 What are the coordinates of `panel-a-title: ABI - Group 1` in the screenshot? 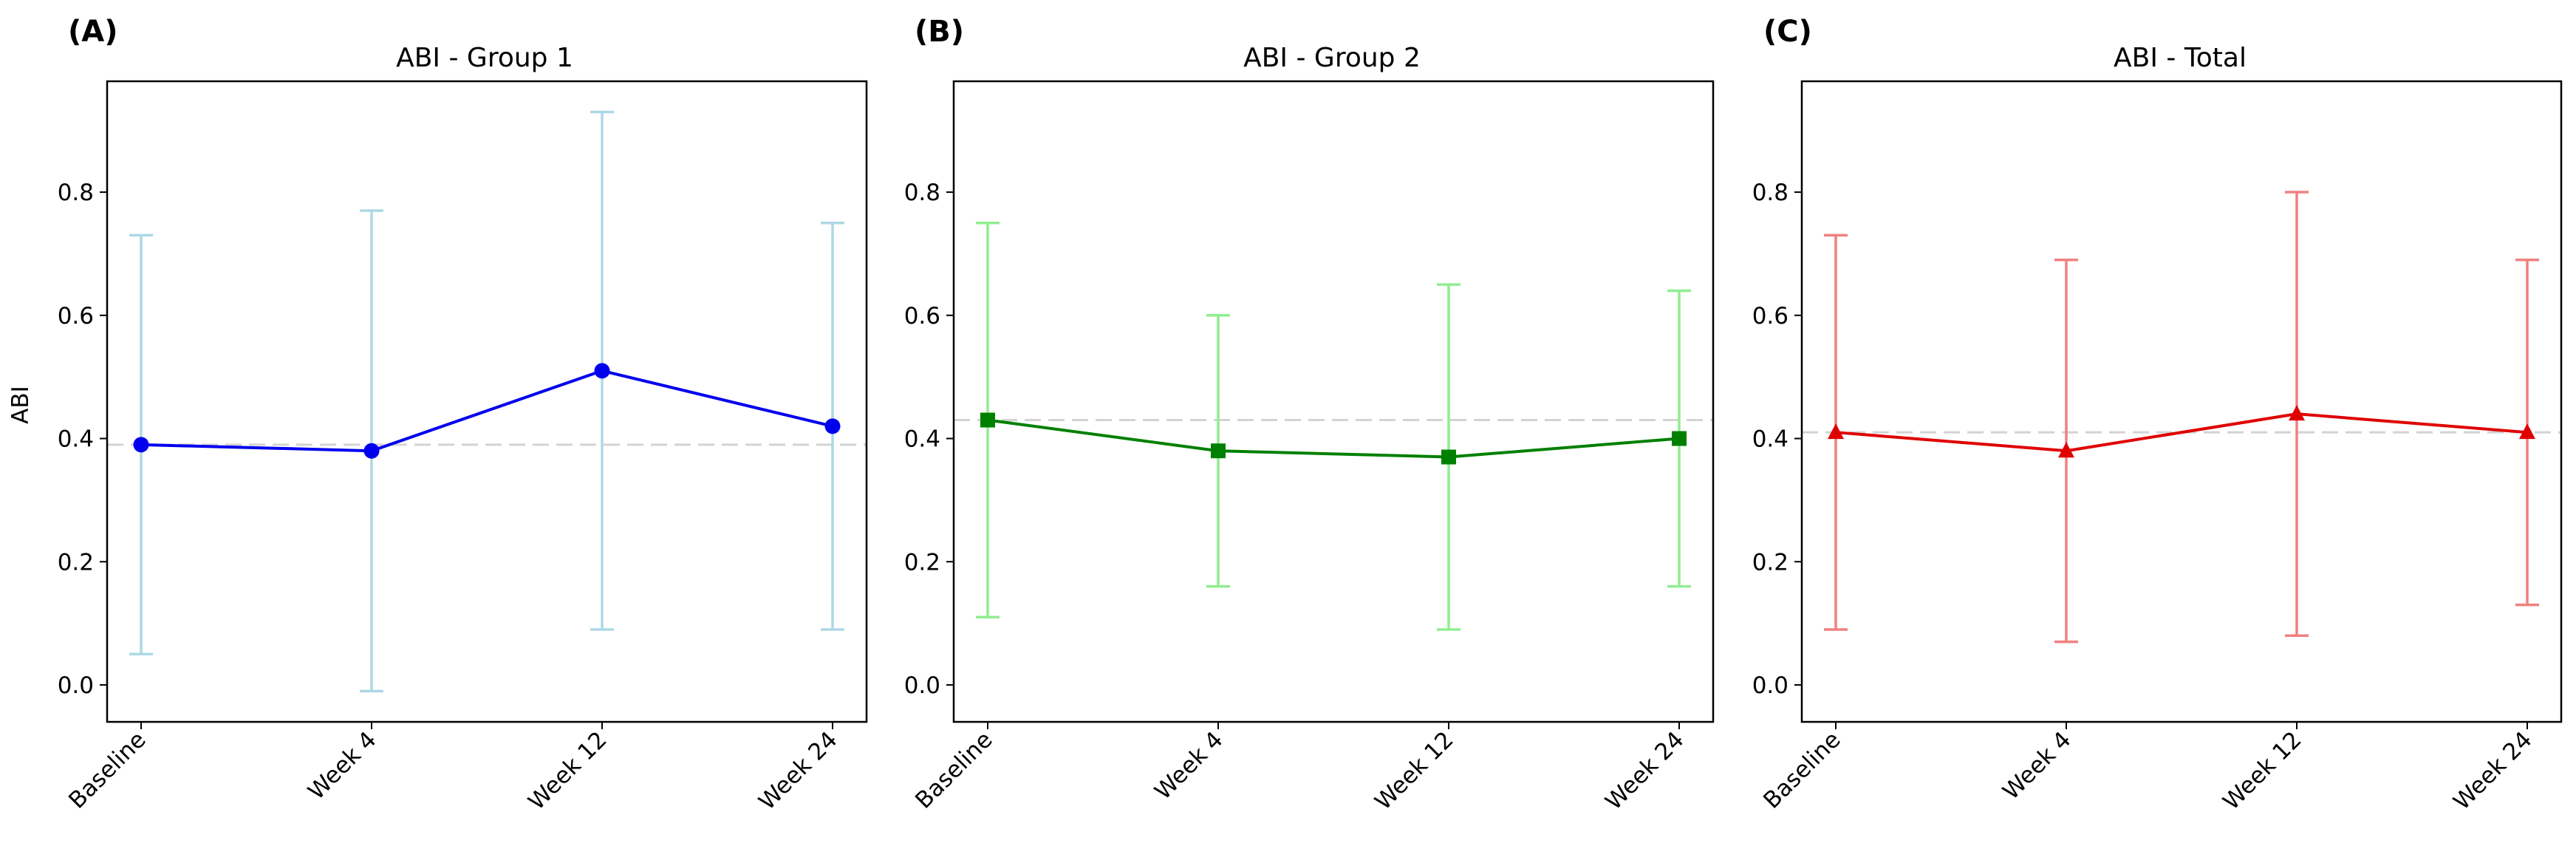 It's located at (484, 58).